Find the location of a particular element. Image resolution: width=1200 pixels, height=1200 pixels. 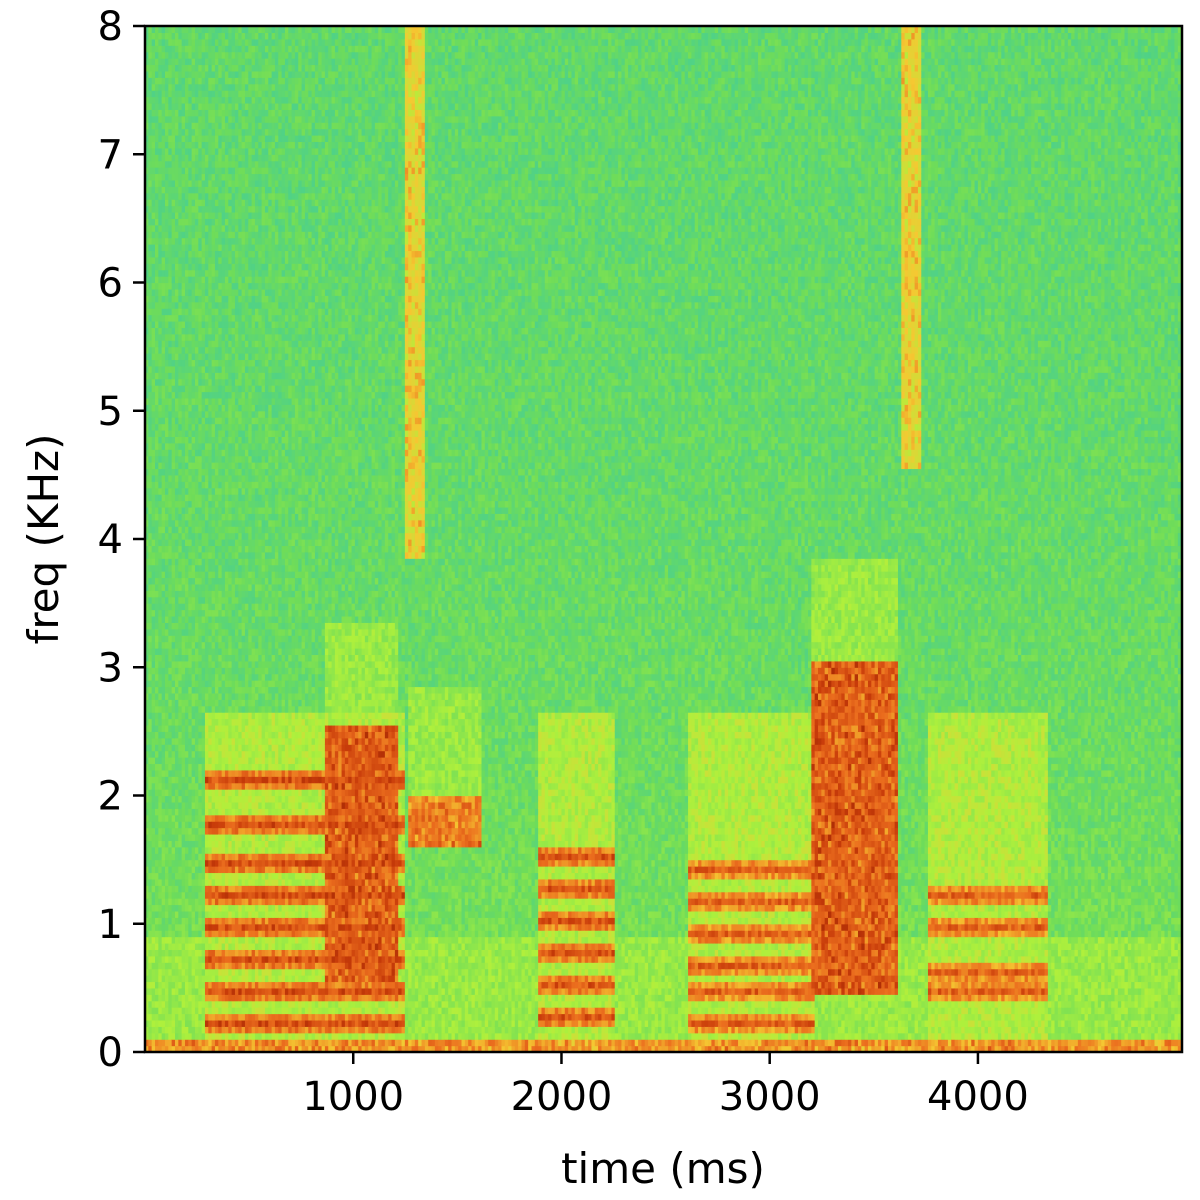

y-axis: 0 1 2 3 4 5 6 7 8 is located at coordinates (121, 540).